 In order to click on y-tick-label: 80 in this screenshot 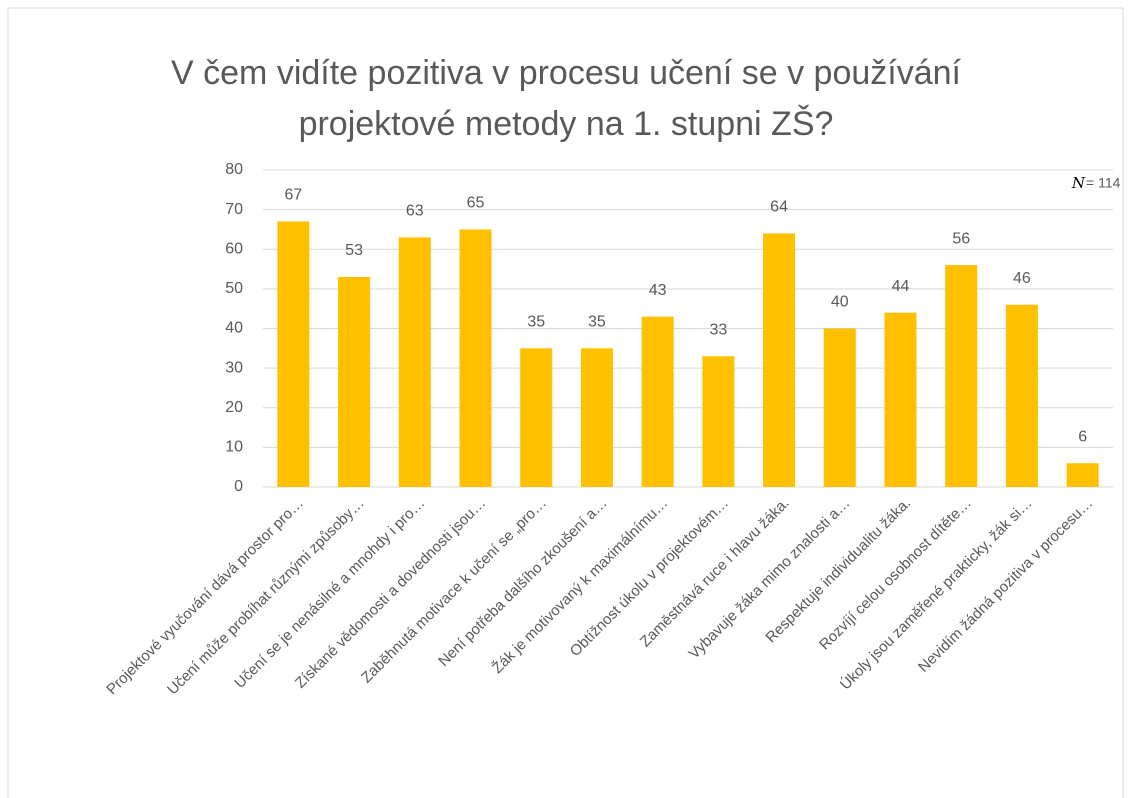, I will do `click(234, 169)`.